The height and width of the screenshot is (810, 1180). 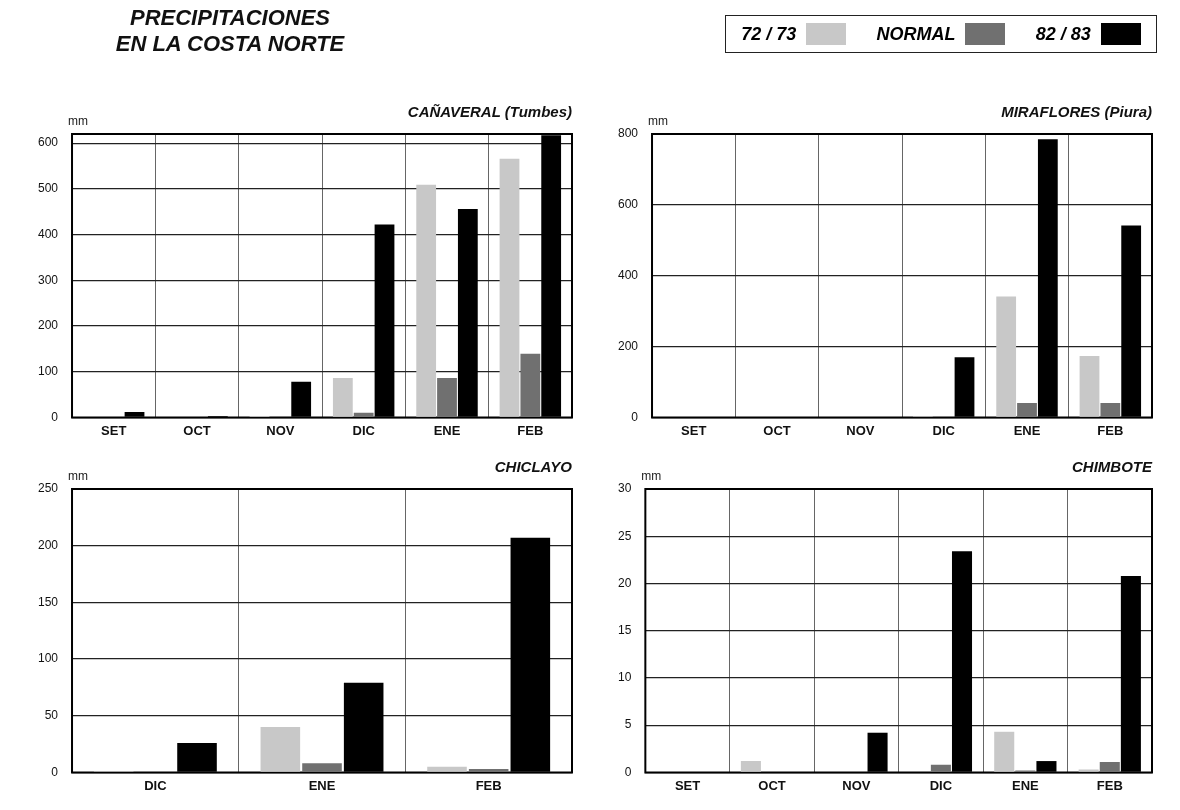 I want to click on y-tick-label: 800, so click(x=628, y=133).